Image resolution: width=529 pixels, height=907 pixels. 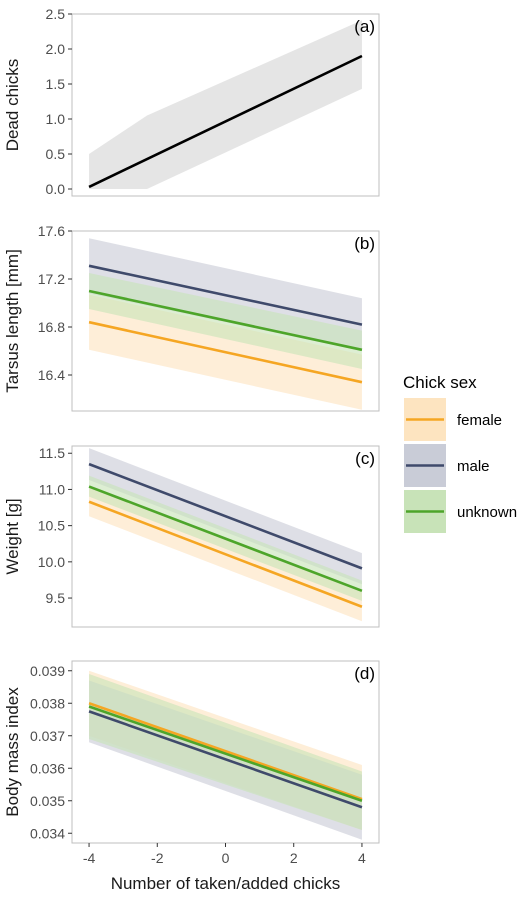 What do you see at coordinates (225, 121) in the screenshot?
I see `series-line-fit` at bounding box center [225, 121].